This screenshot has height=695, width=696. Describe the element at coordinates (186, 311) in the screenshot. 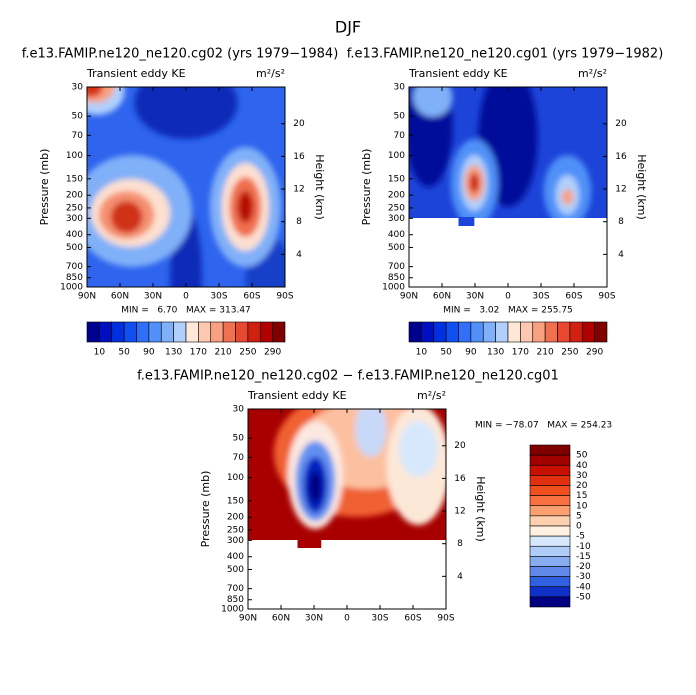

I see `stats: MIN = 6.70 MAX = 313.47` at that location.